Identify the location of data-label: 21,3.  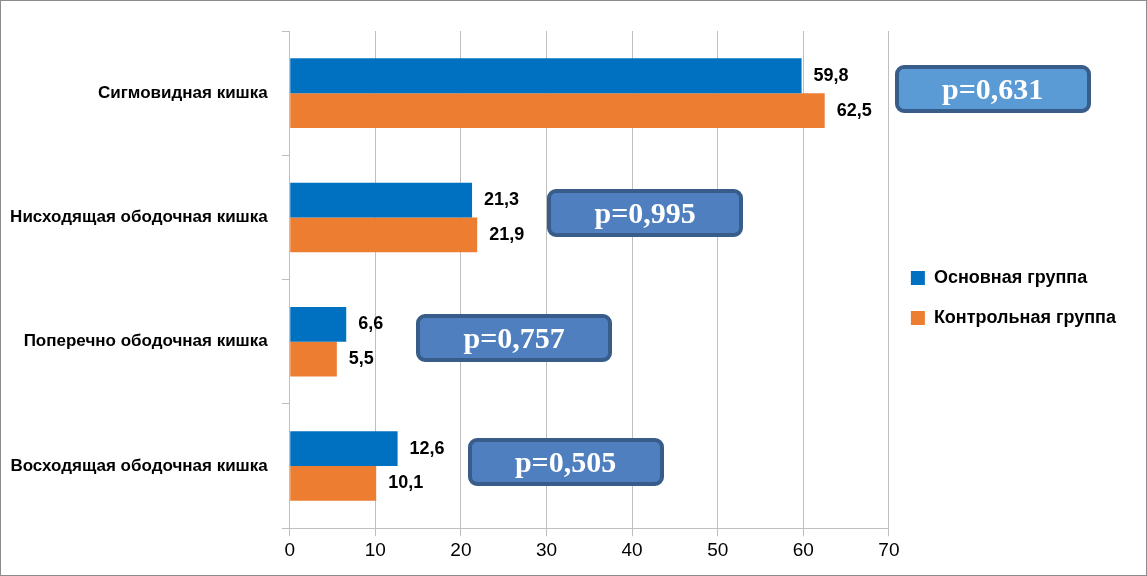
(502, 199).